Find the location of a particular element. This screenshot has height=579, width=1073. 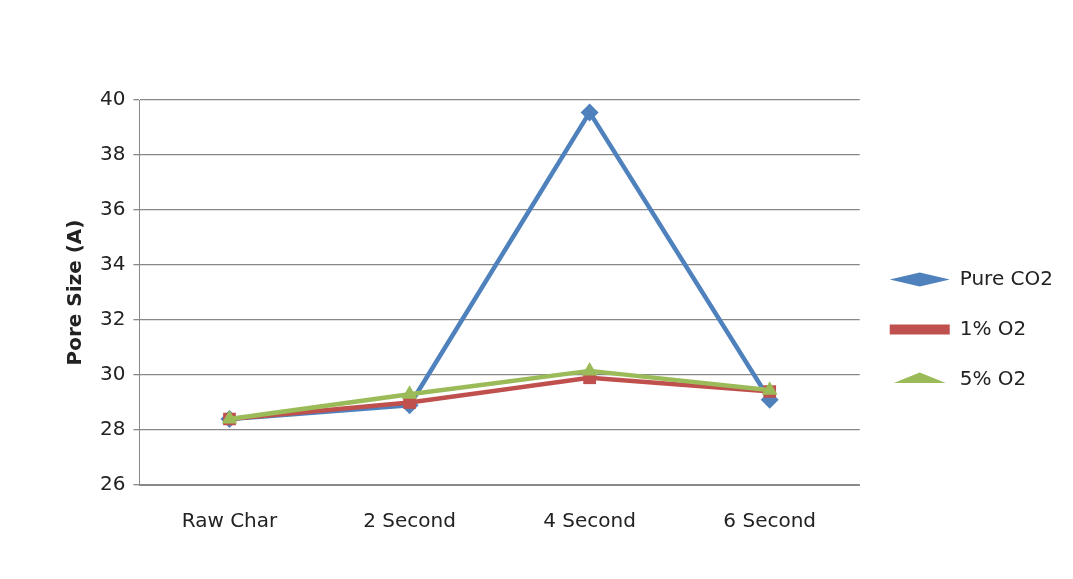

y-tick-label: 34 is located at coordinates (113, 263).